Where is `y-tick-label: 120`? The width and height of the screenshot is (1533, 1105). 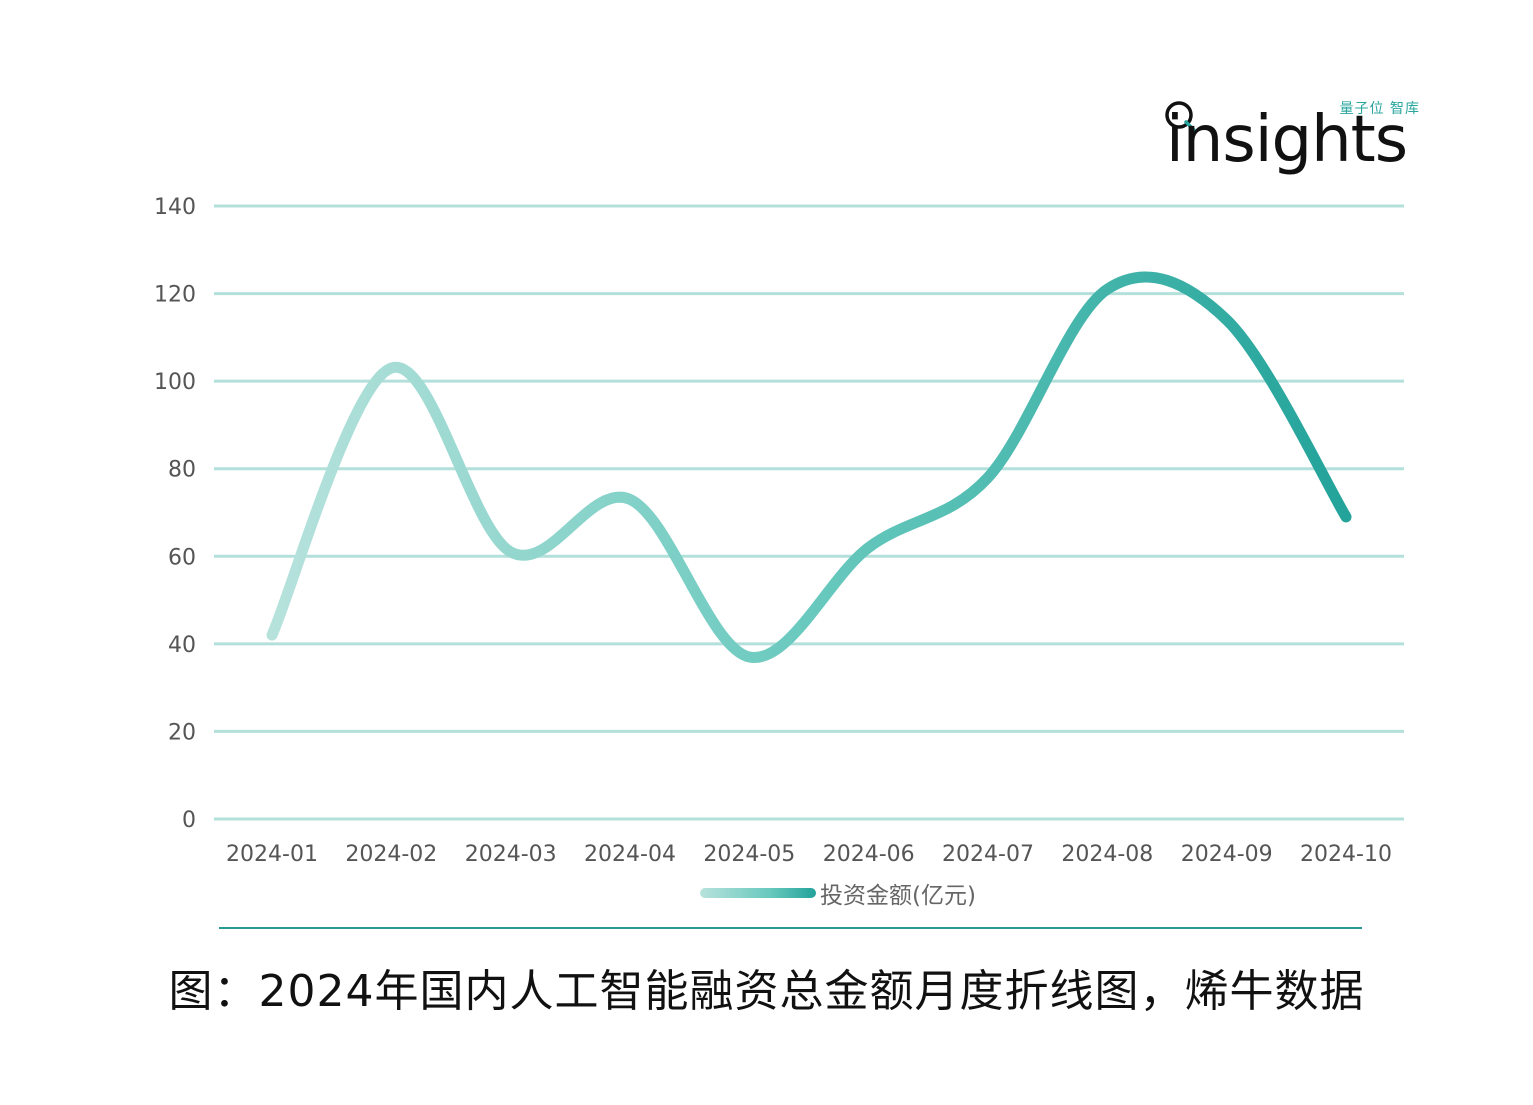 y-tick-label: 120 is located at coordinates (175, 295).